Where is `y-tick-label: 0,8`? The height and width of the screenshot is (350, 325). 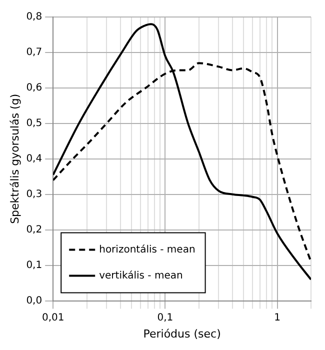
y-tick-label: 0,8 is located at coordinates (34, 17).